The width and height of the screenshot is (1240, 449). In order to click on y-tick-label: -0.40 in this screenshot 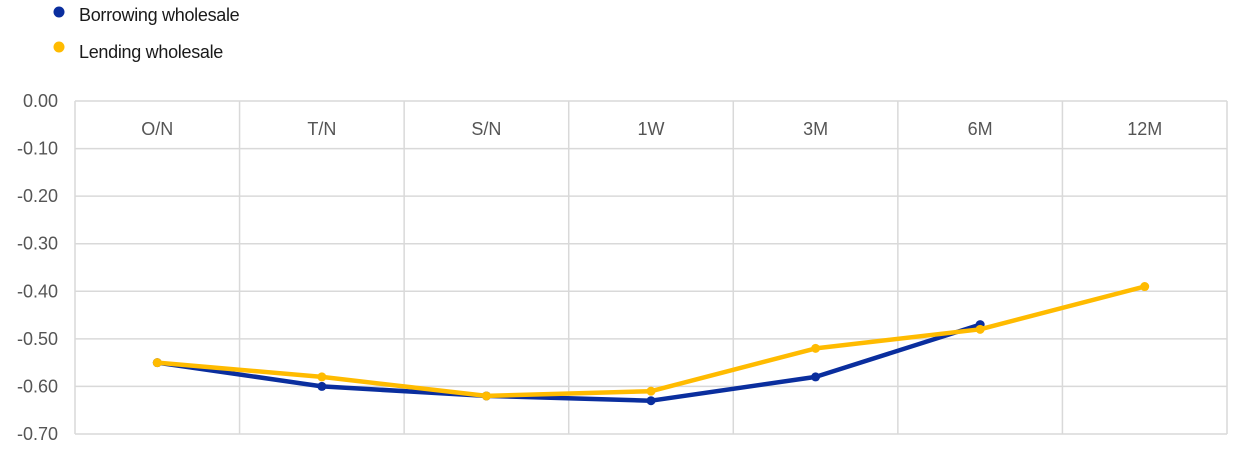, I will do `click(37, 291)`.